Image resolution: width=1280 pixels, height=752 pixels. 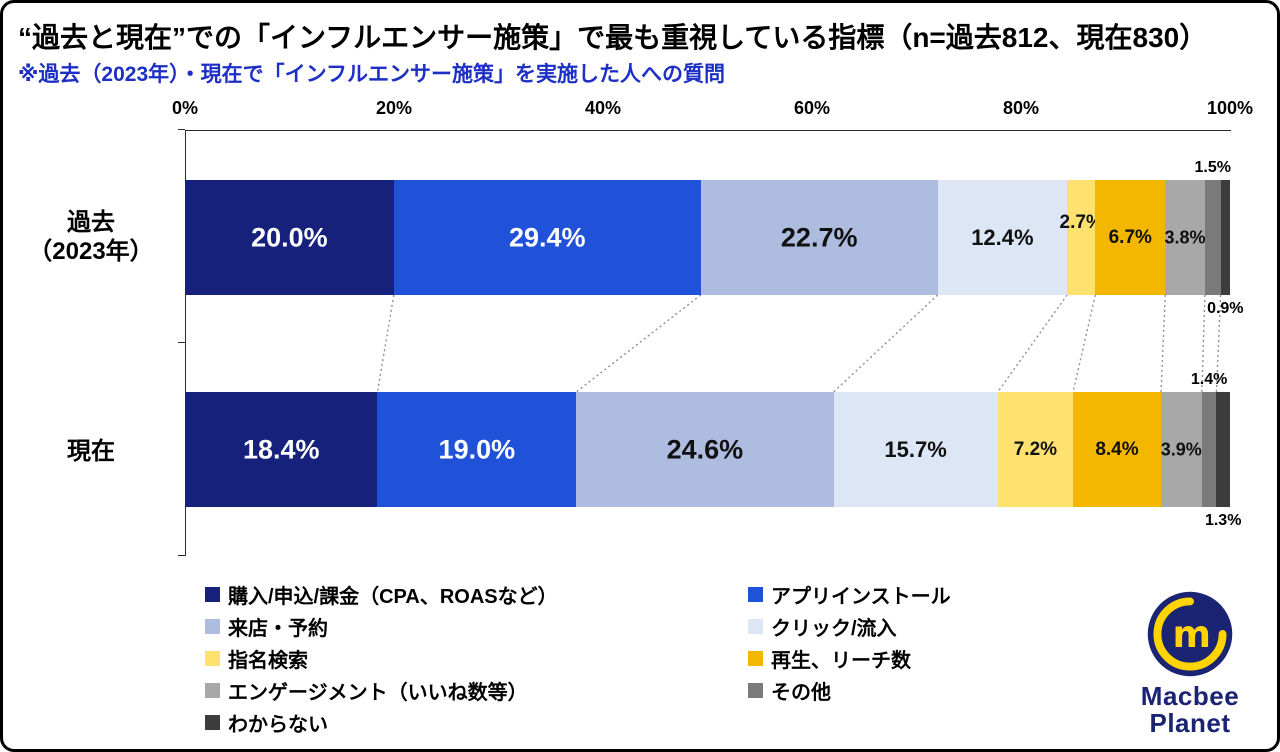 What do you see at coordinates (1190, 722) in the screenshot?
I see `logo-text-line2: Planet` at bounding box center [1190, 722].